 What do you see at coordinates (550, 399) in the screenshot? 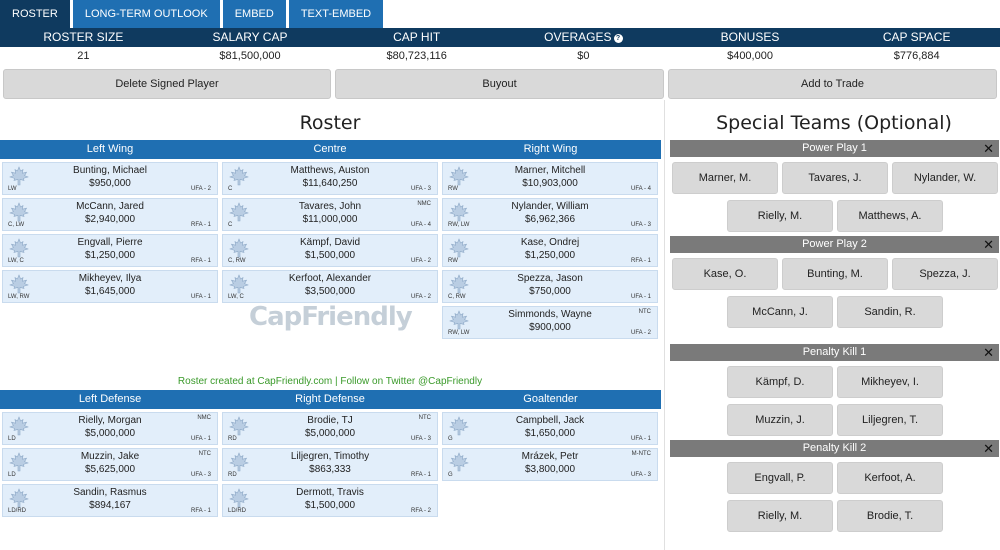
I see `column-header-goaltender: Goaltender` at bounding box center [550, 399].